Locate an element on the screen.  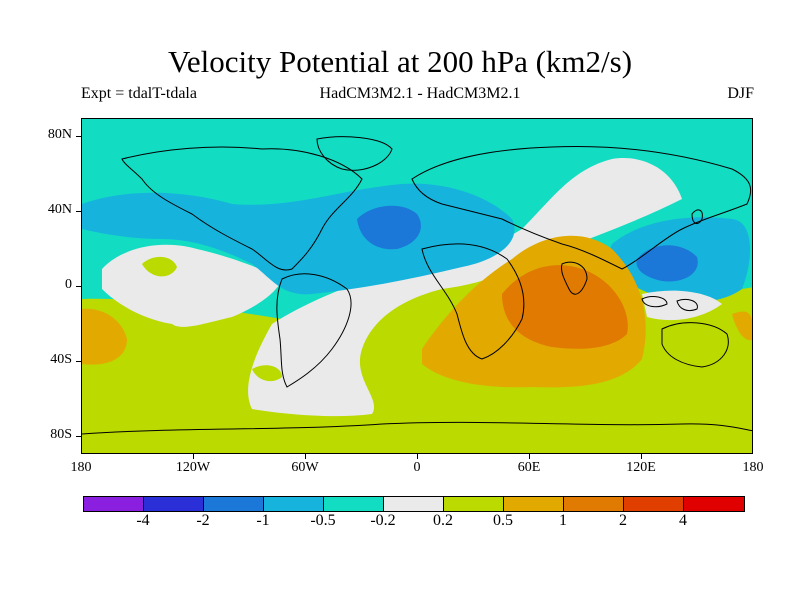
experiment-label: Expt = tdalT-tdala is located at coordinates (139, 93).